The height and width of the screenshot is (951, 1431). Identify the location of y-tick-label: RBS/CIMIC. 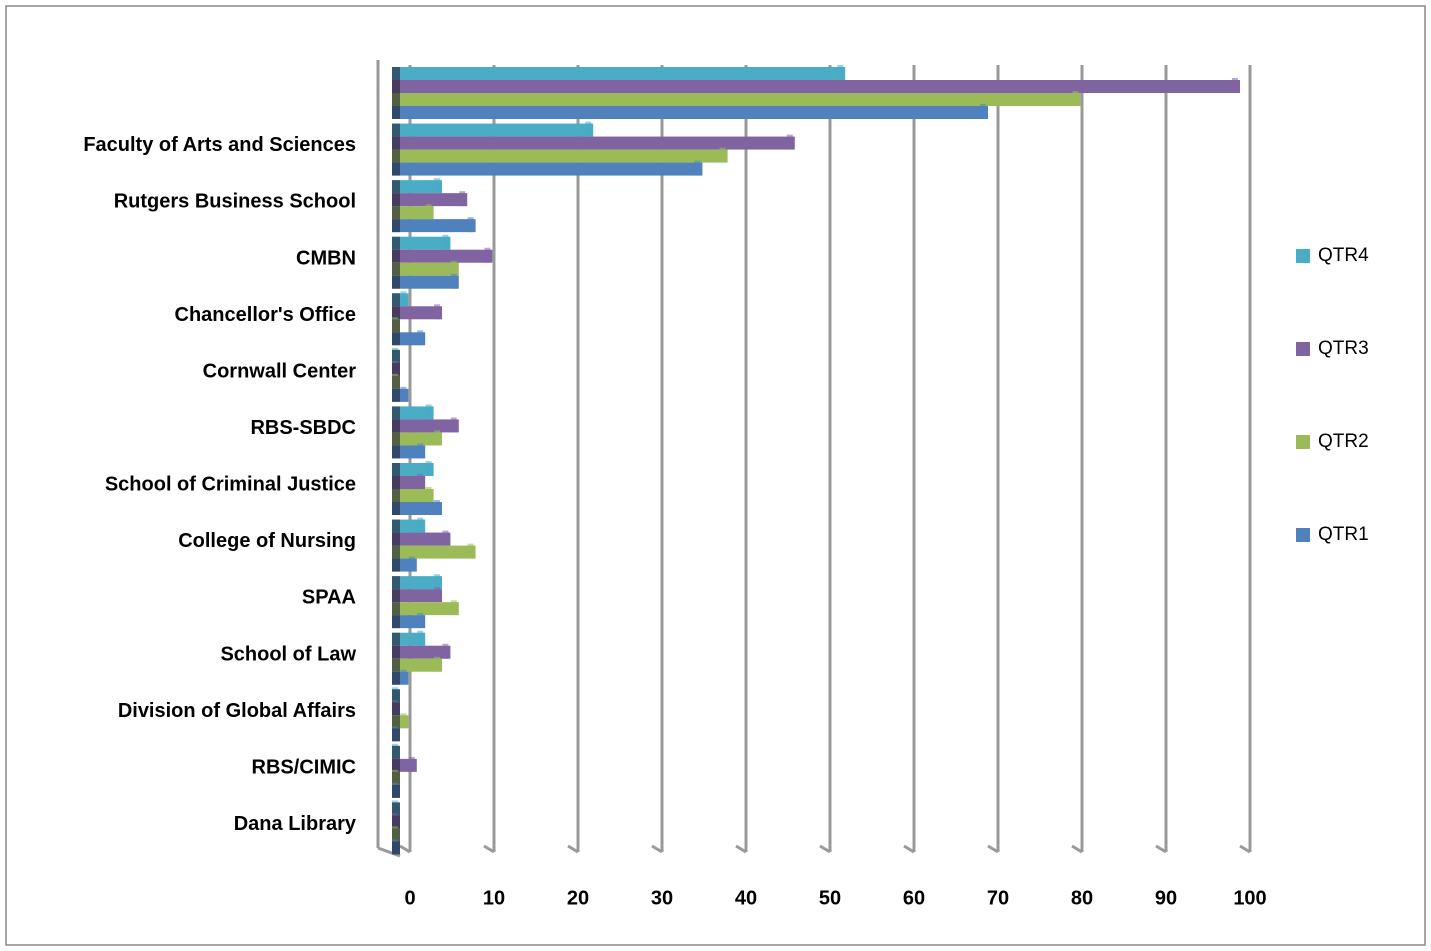
(304, 767).